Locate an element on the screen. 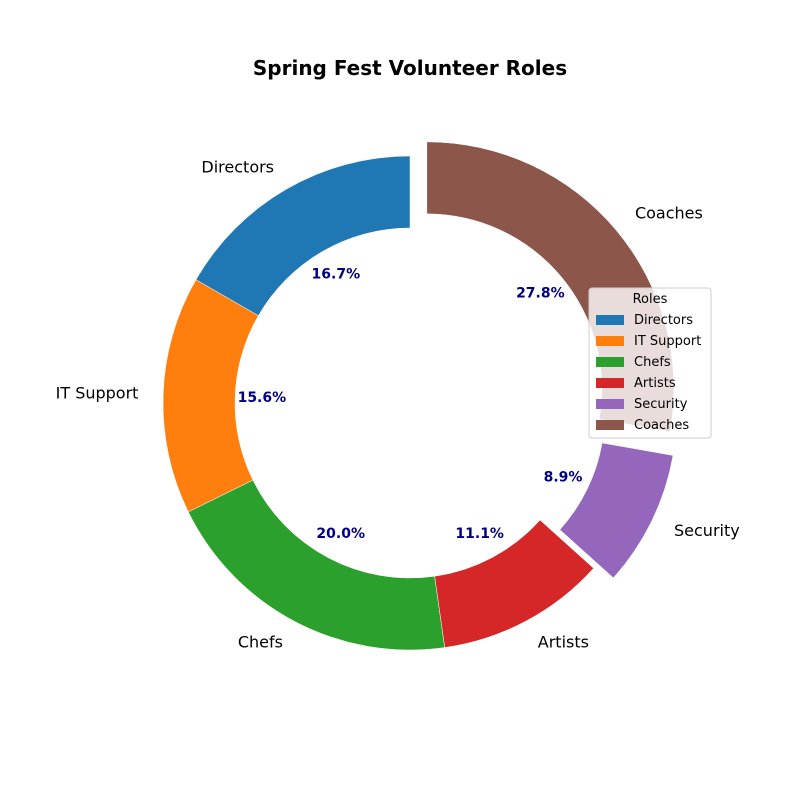 The height and width of the screenshot is (800, 800). chart-title: Spring Fest Volunteer Roles is located at coordinates (410, 68).